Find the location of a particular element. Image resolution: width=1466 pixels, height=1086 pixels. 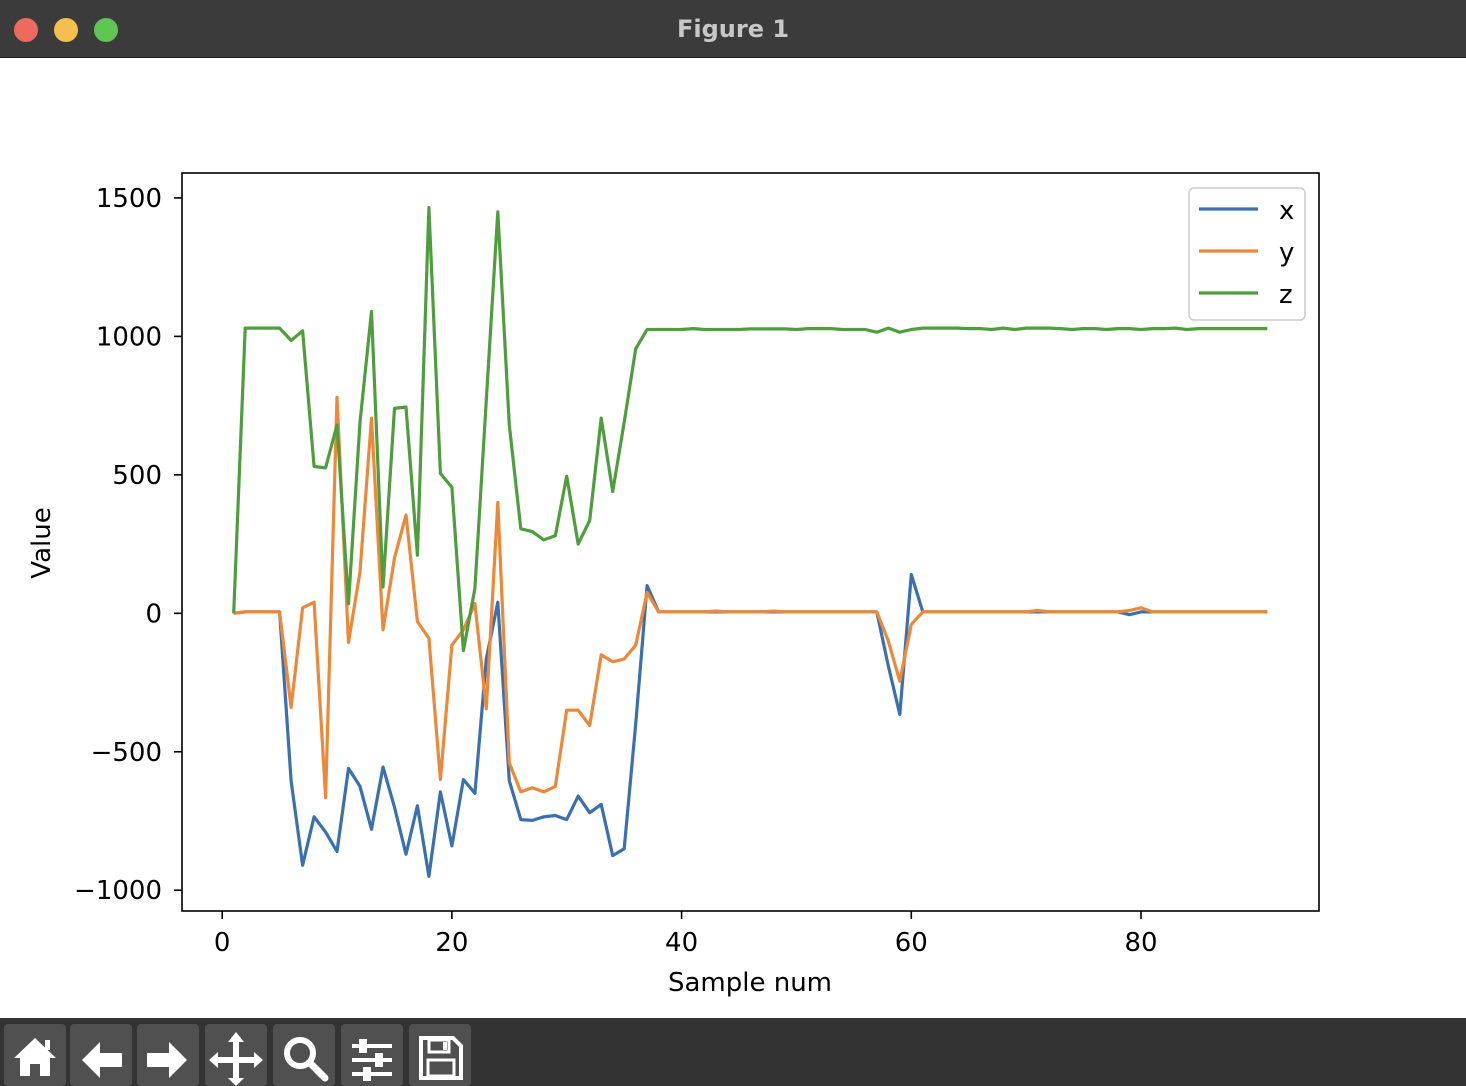

window-title: Figure 1 is located at coordinates (733, 29).